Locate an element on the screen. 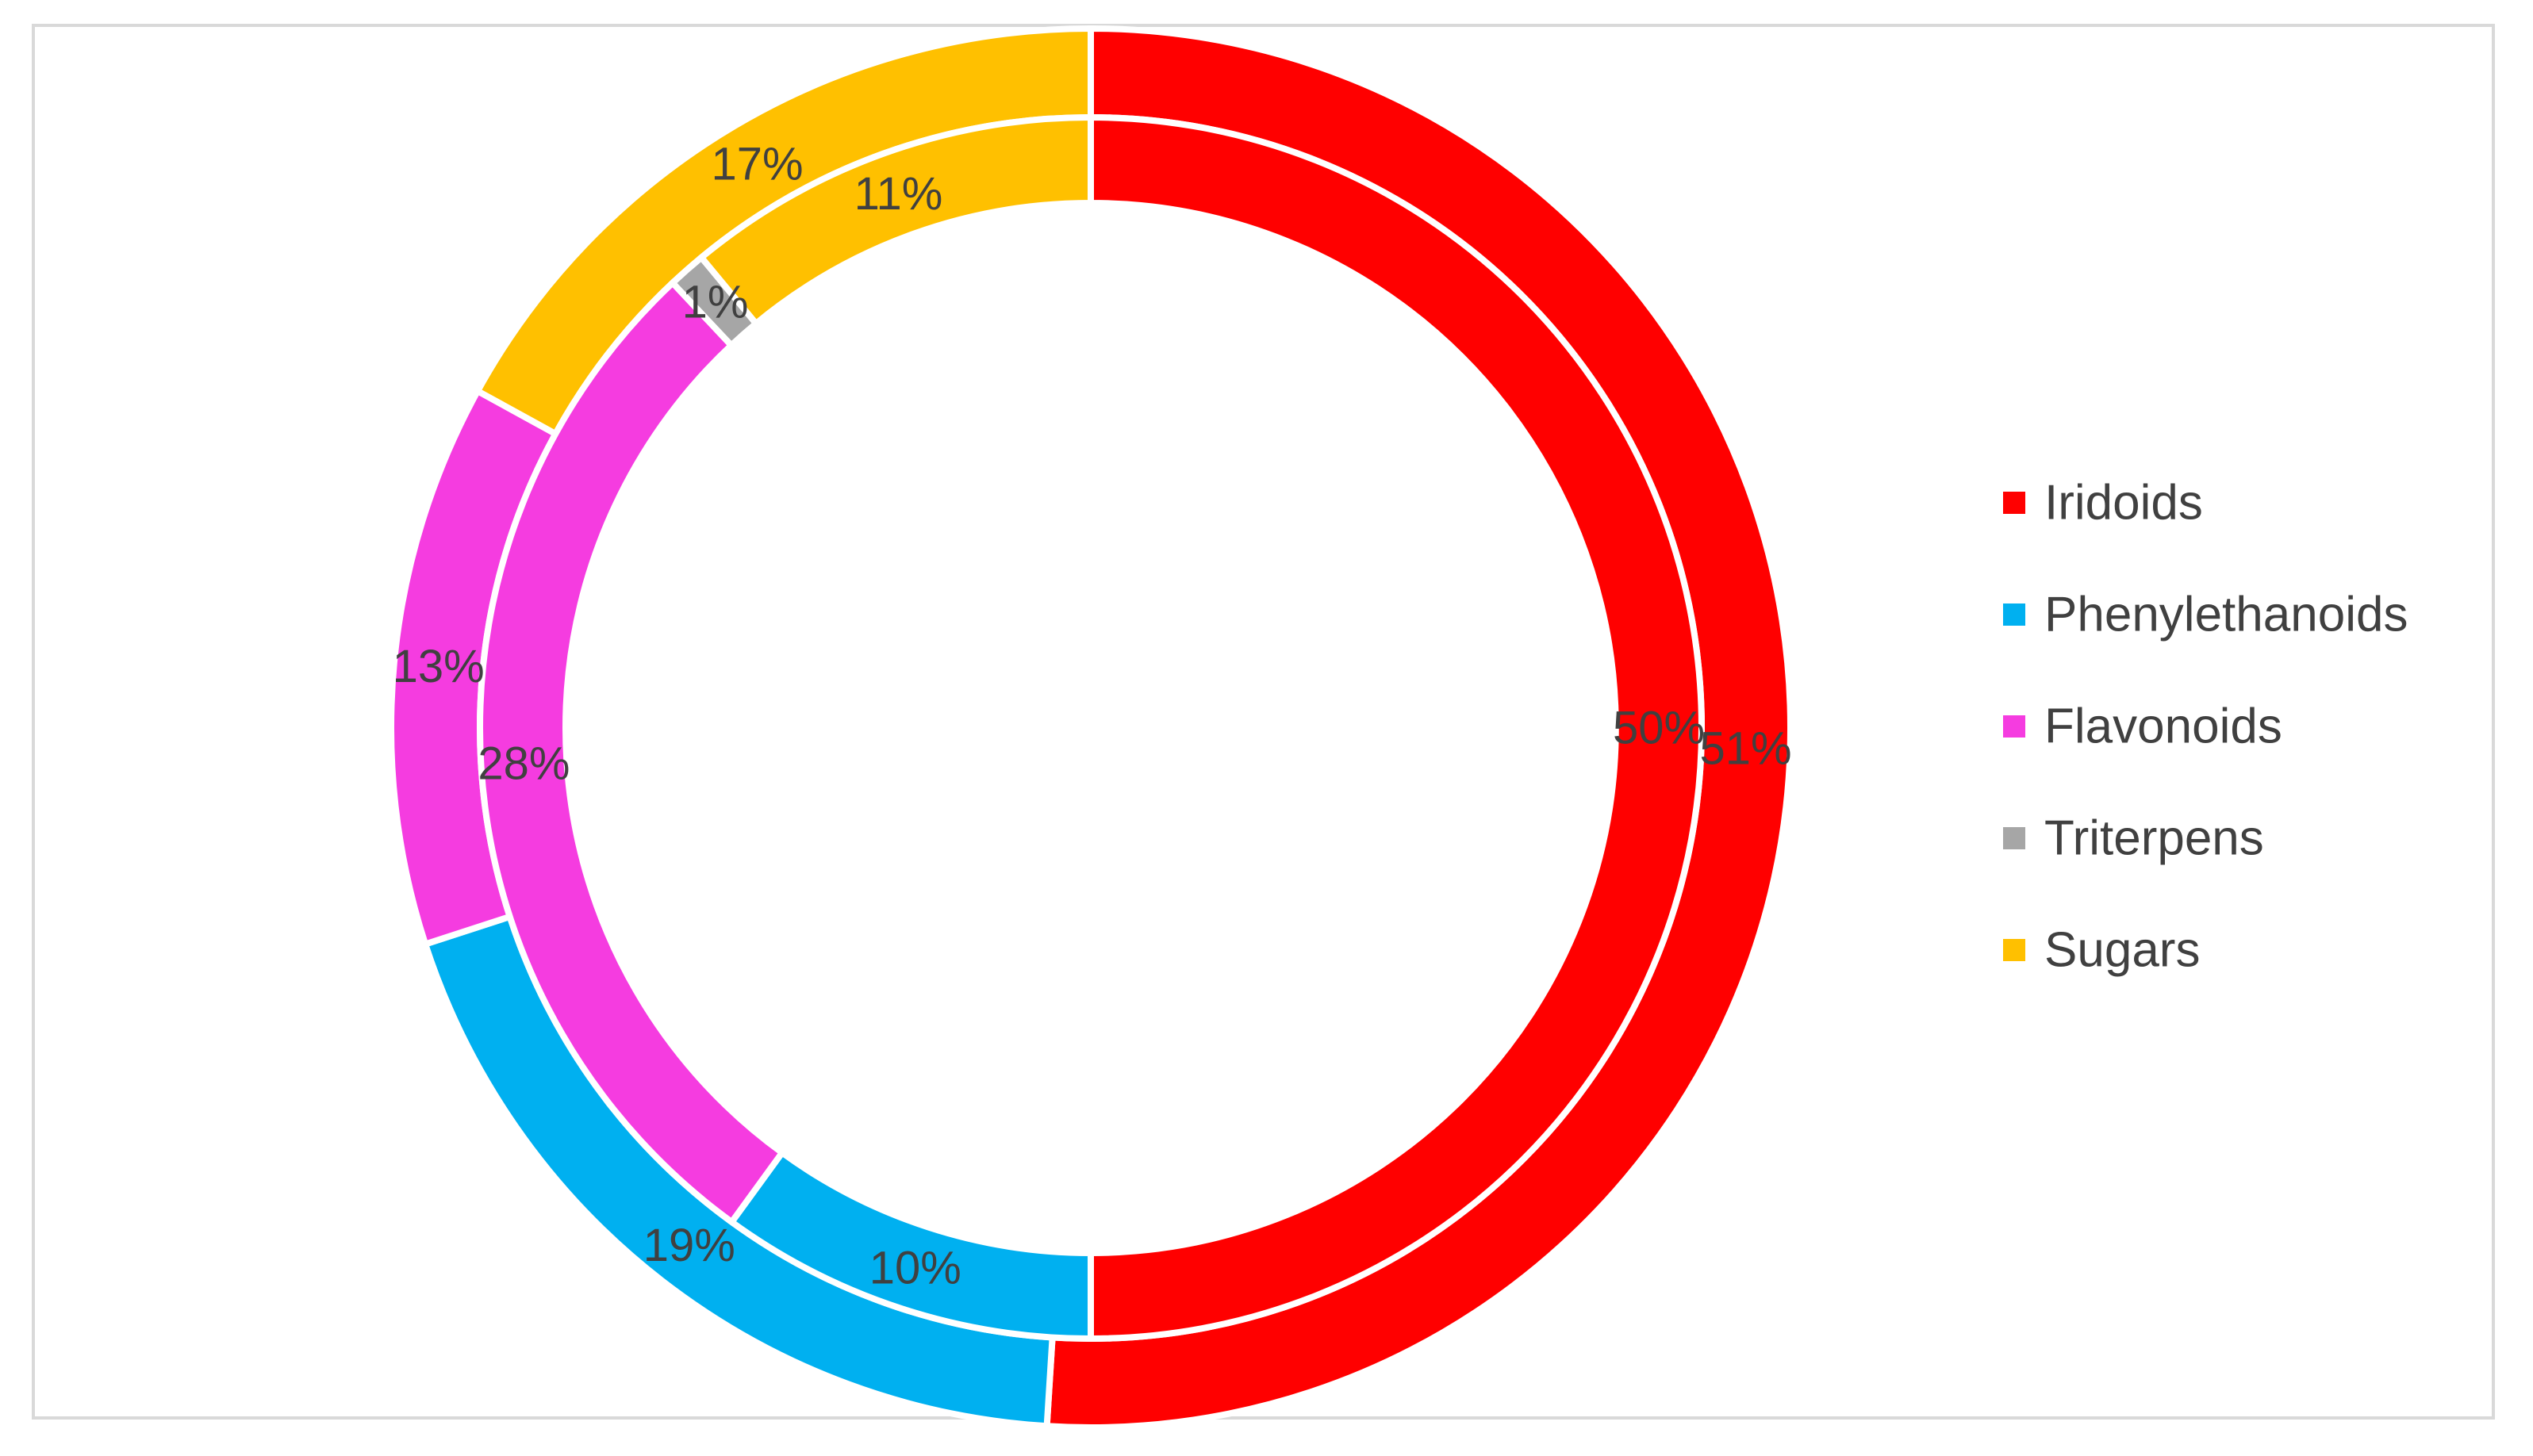  inner-ring-label-sugars: 11% is located at coordinates (899, 194).